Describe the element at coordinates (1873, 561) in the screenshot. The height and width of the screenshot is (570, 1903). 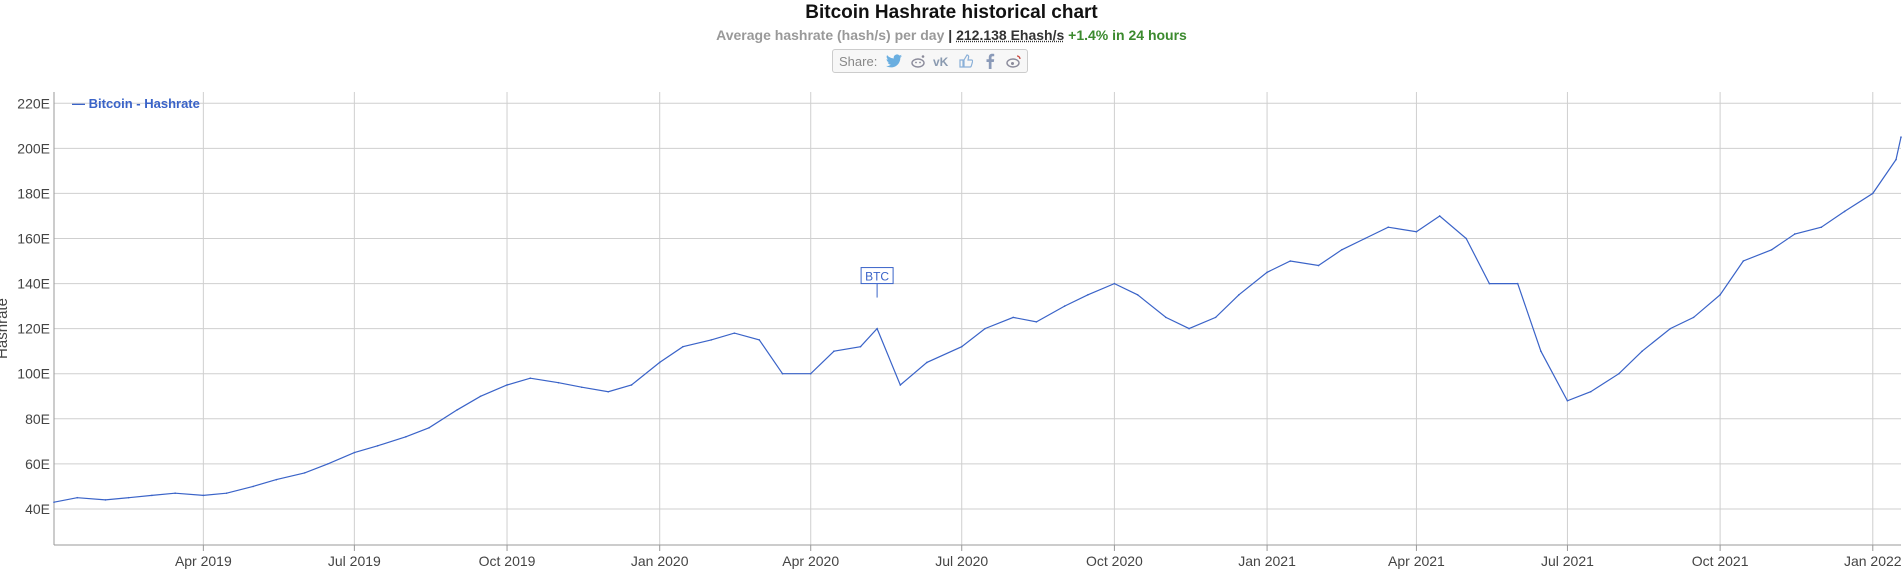
I see `x-tick-label: Jan 2022` at that location.